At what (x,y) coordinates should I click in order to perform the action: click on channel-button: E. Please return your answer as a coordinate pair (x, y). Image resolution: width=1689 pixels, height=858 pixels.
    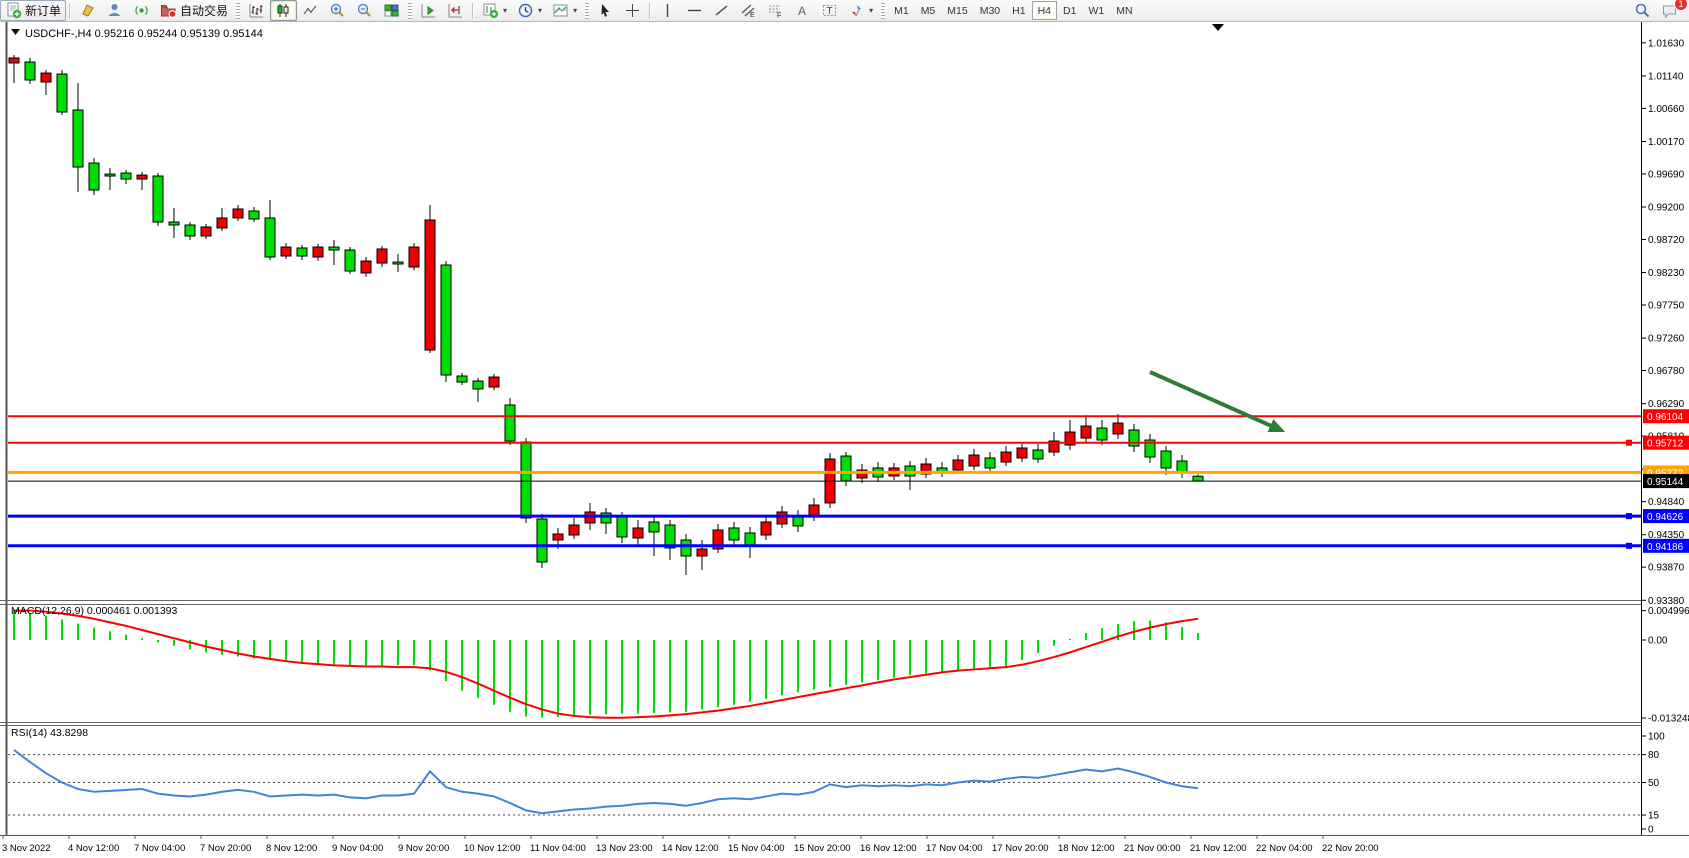
    Looking at the image, I should click on (748, 10).